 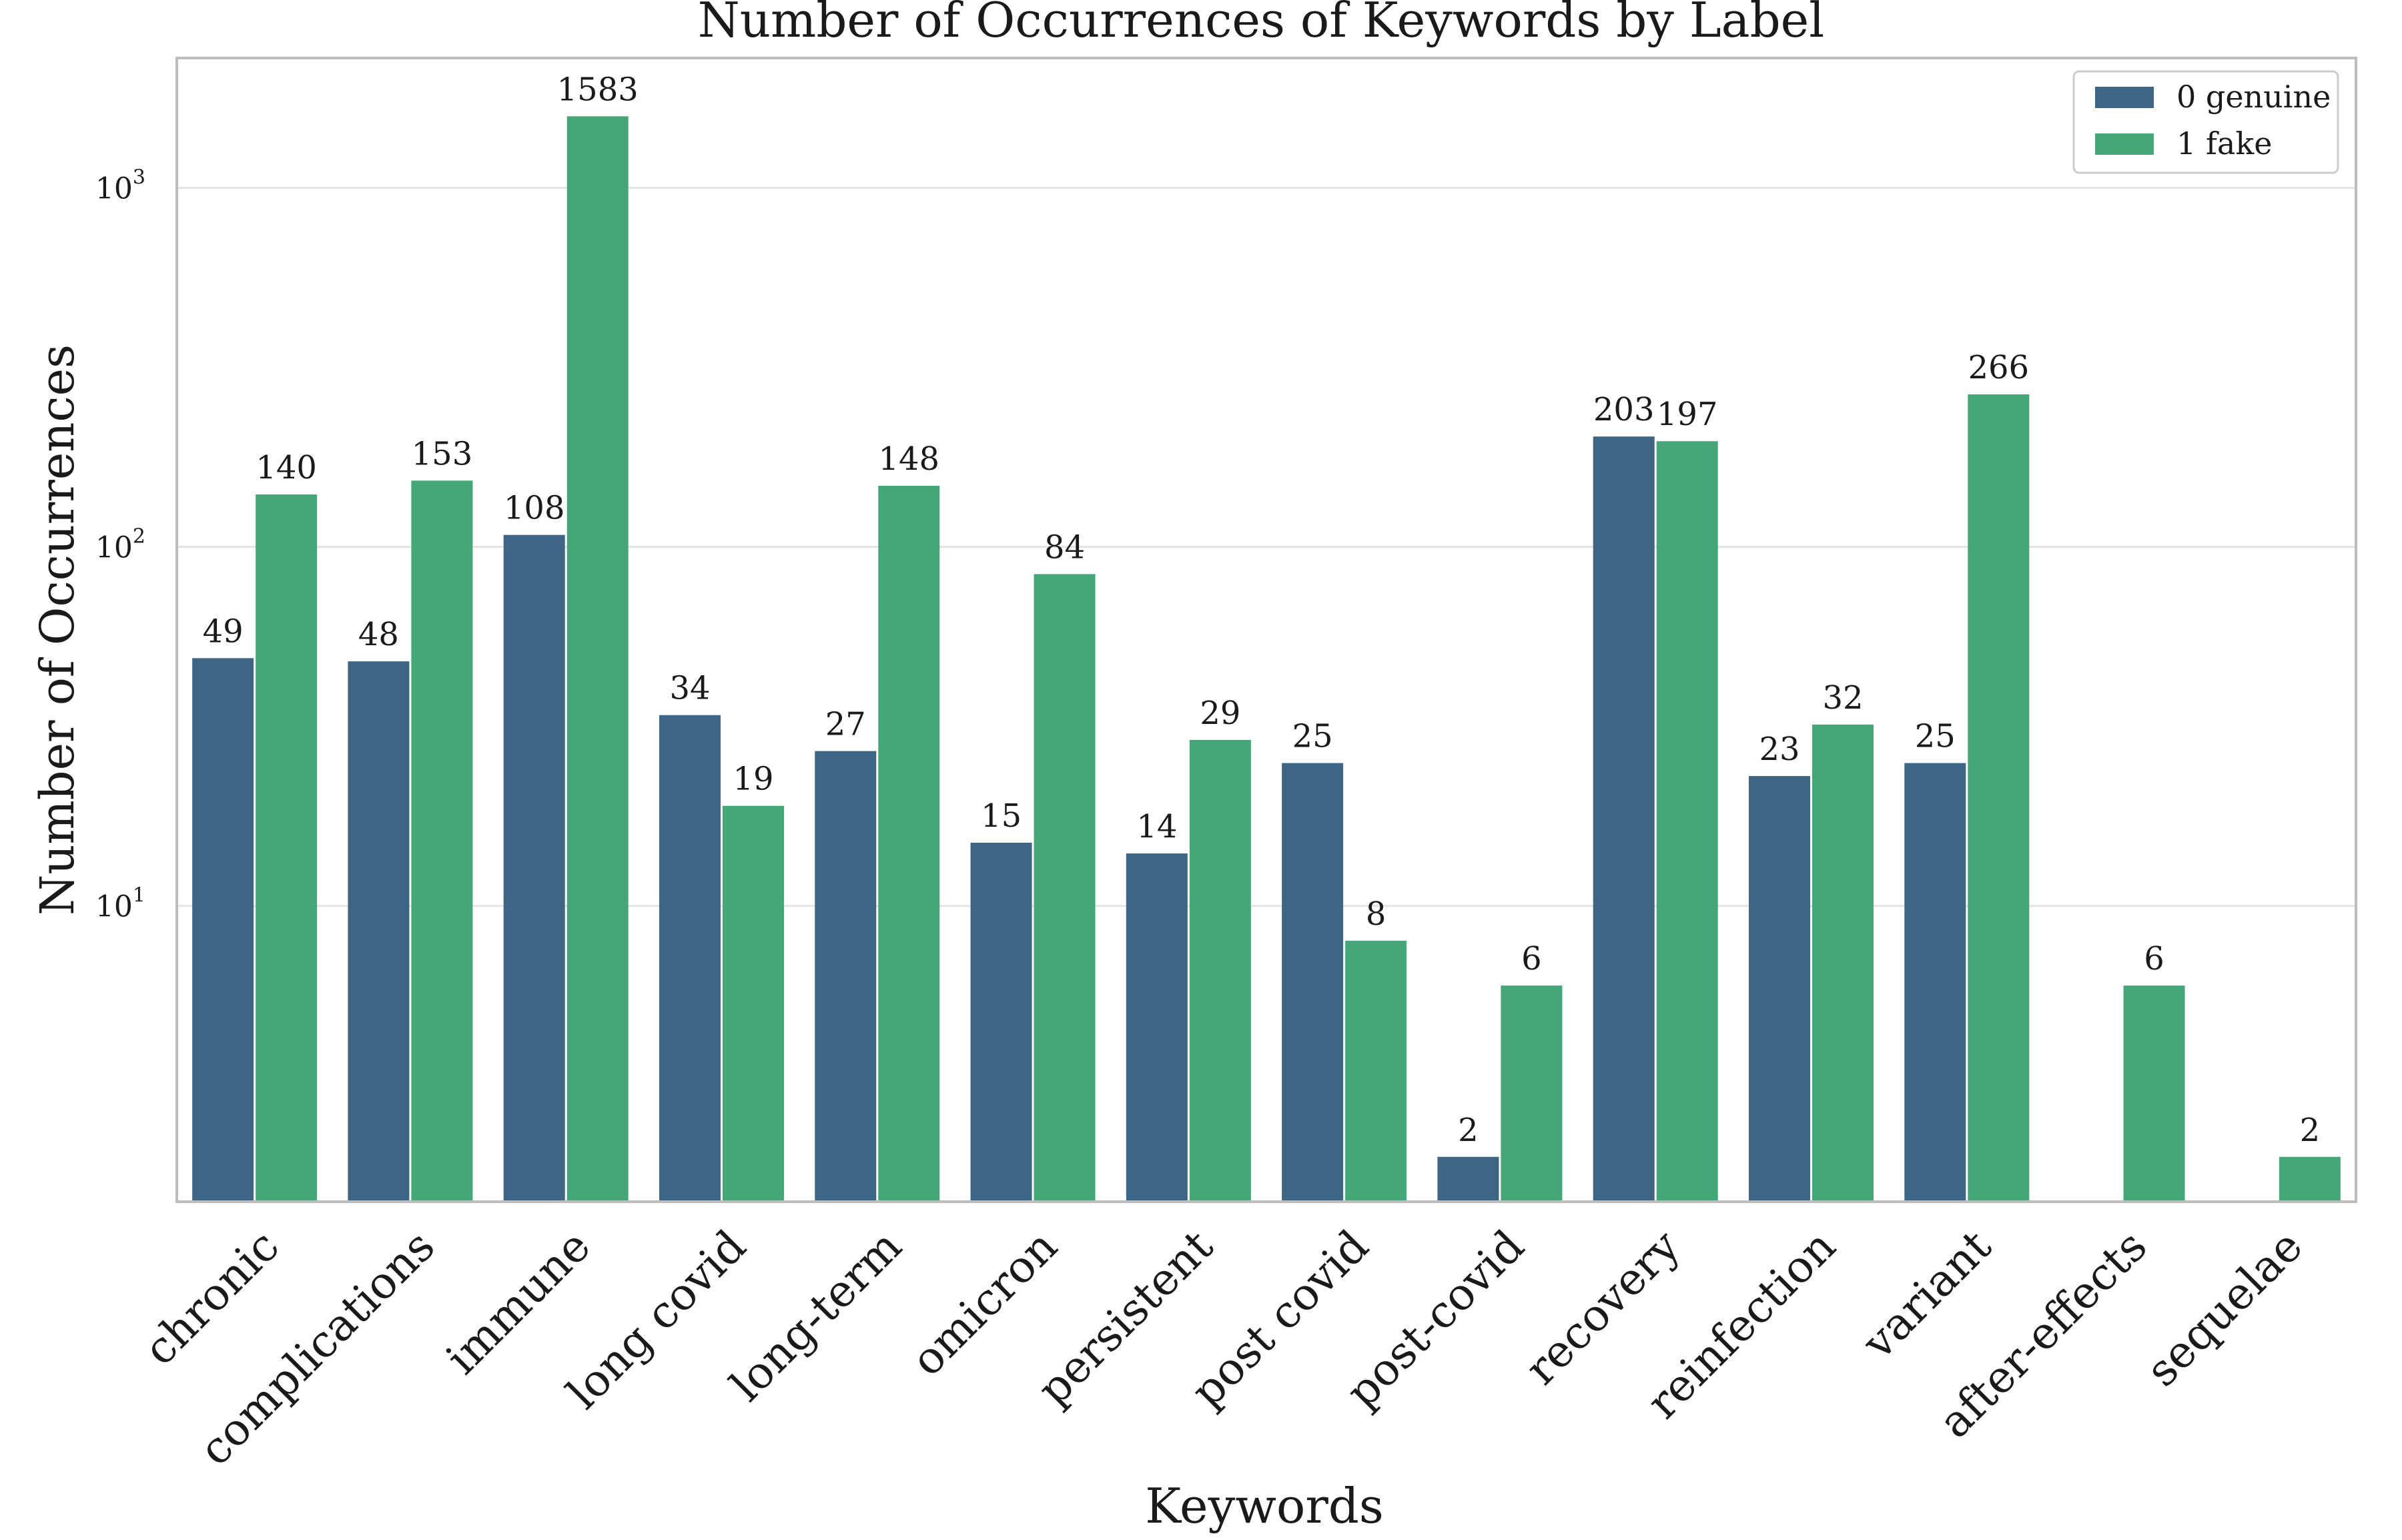 What do you see at coordinates (378, 634) in the screenshot?
I see `data-label: 48` at bounding box center [378, 634].